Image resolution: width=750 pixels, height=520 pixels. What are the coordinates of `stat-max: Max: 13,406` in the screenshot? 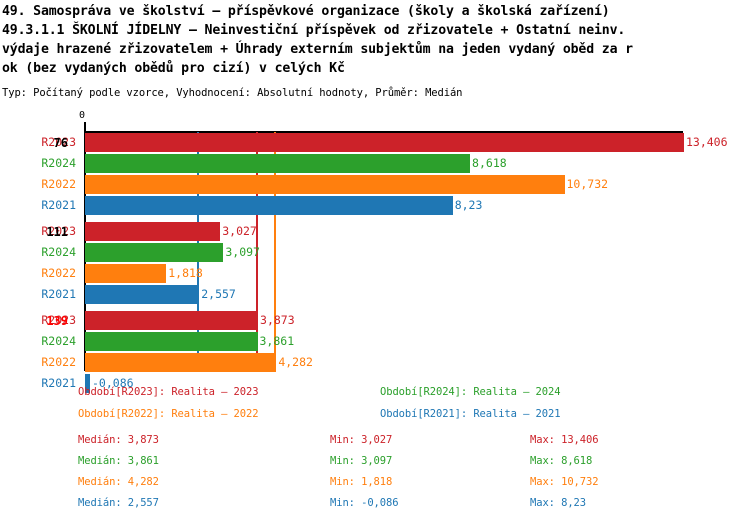 It's located at (564, 440).